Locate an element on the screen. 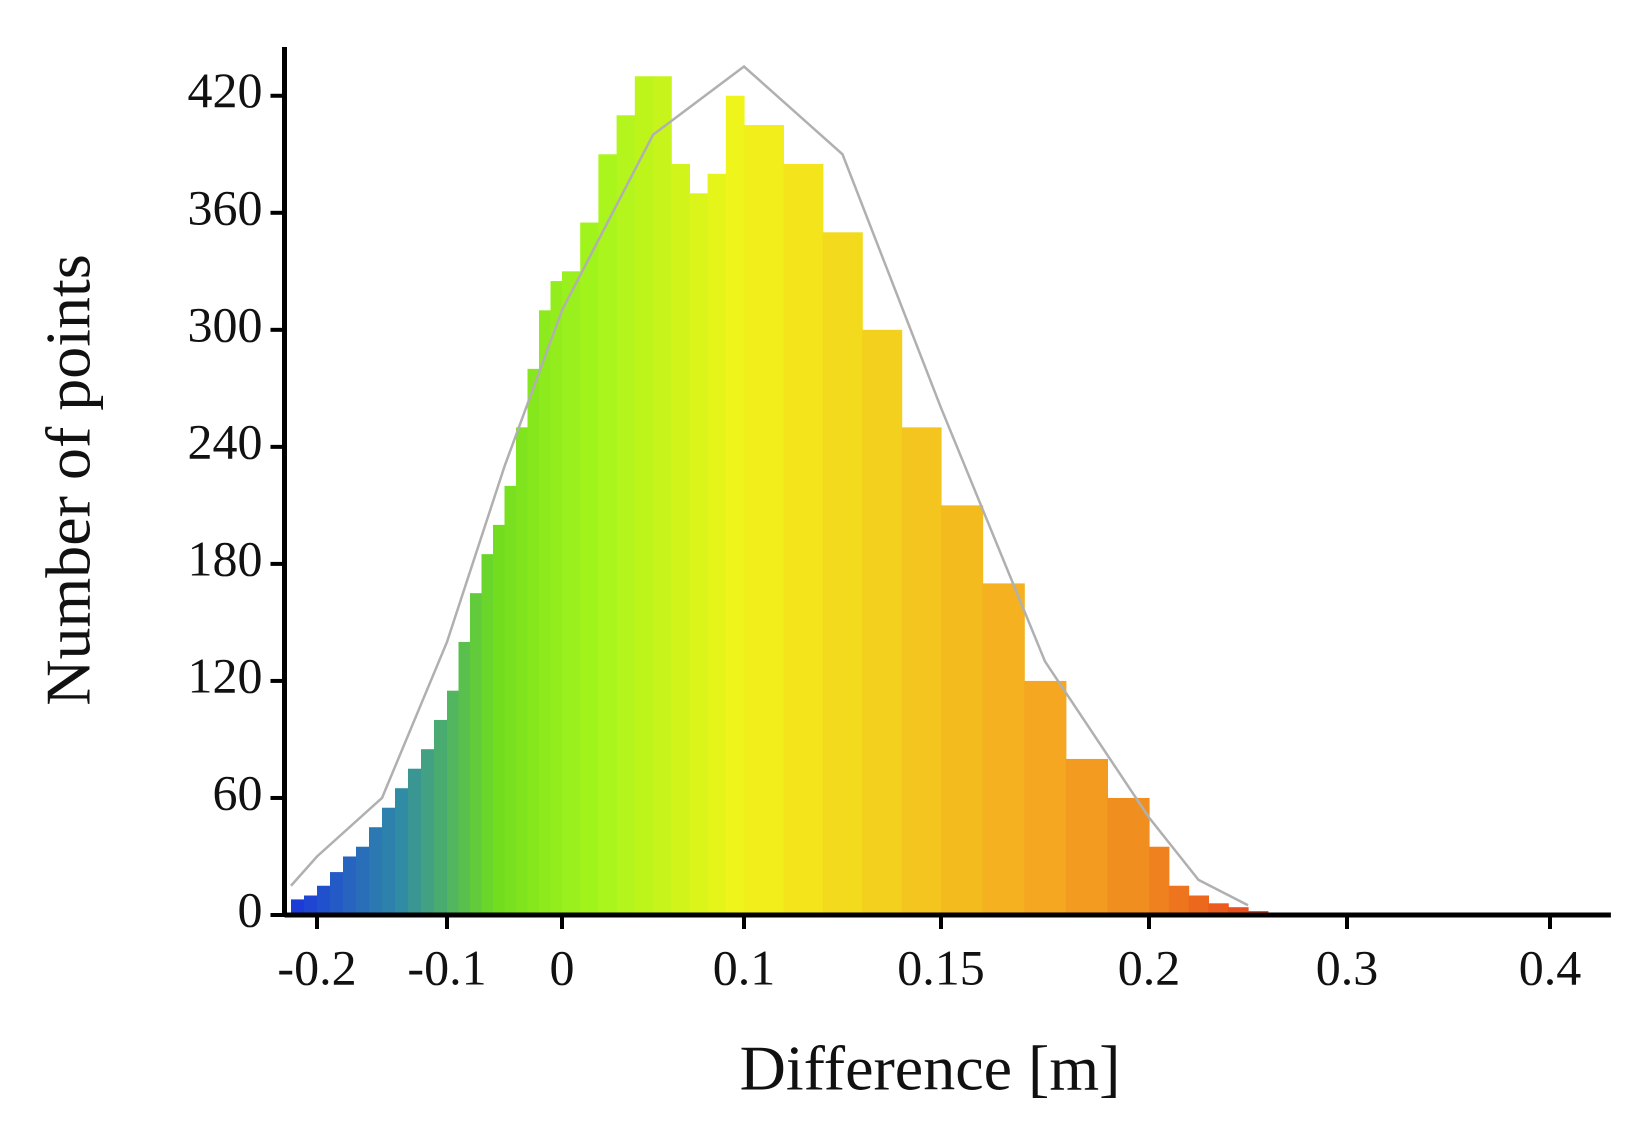  y-tick-label: 240 is located at coordinates (225, 441).